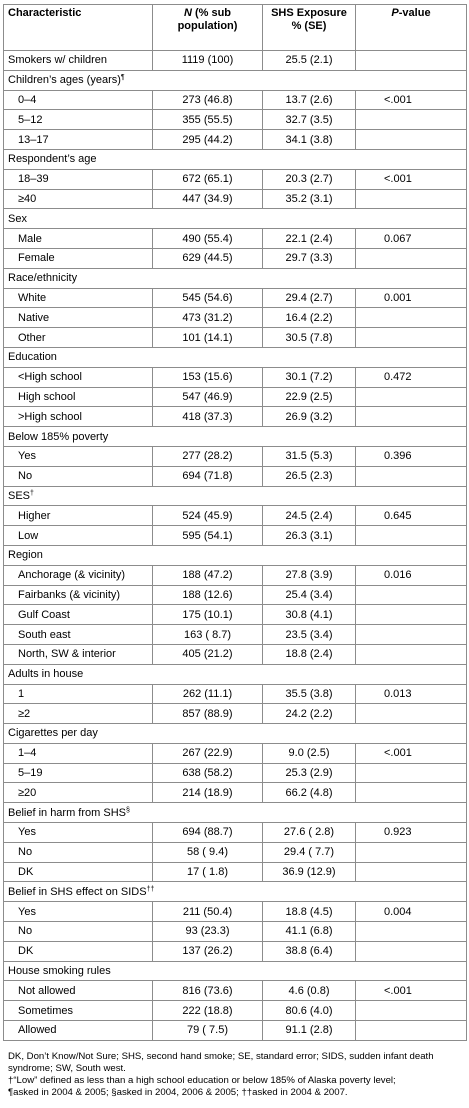  I want to click on section-cell: Region, so click(235, 555).